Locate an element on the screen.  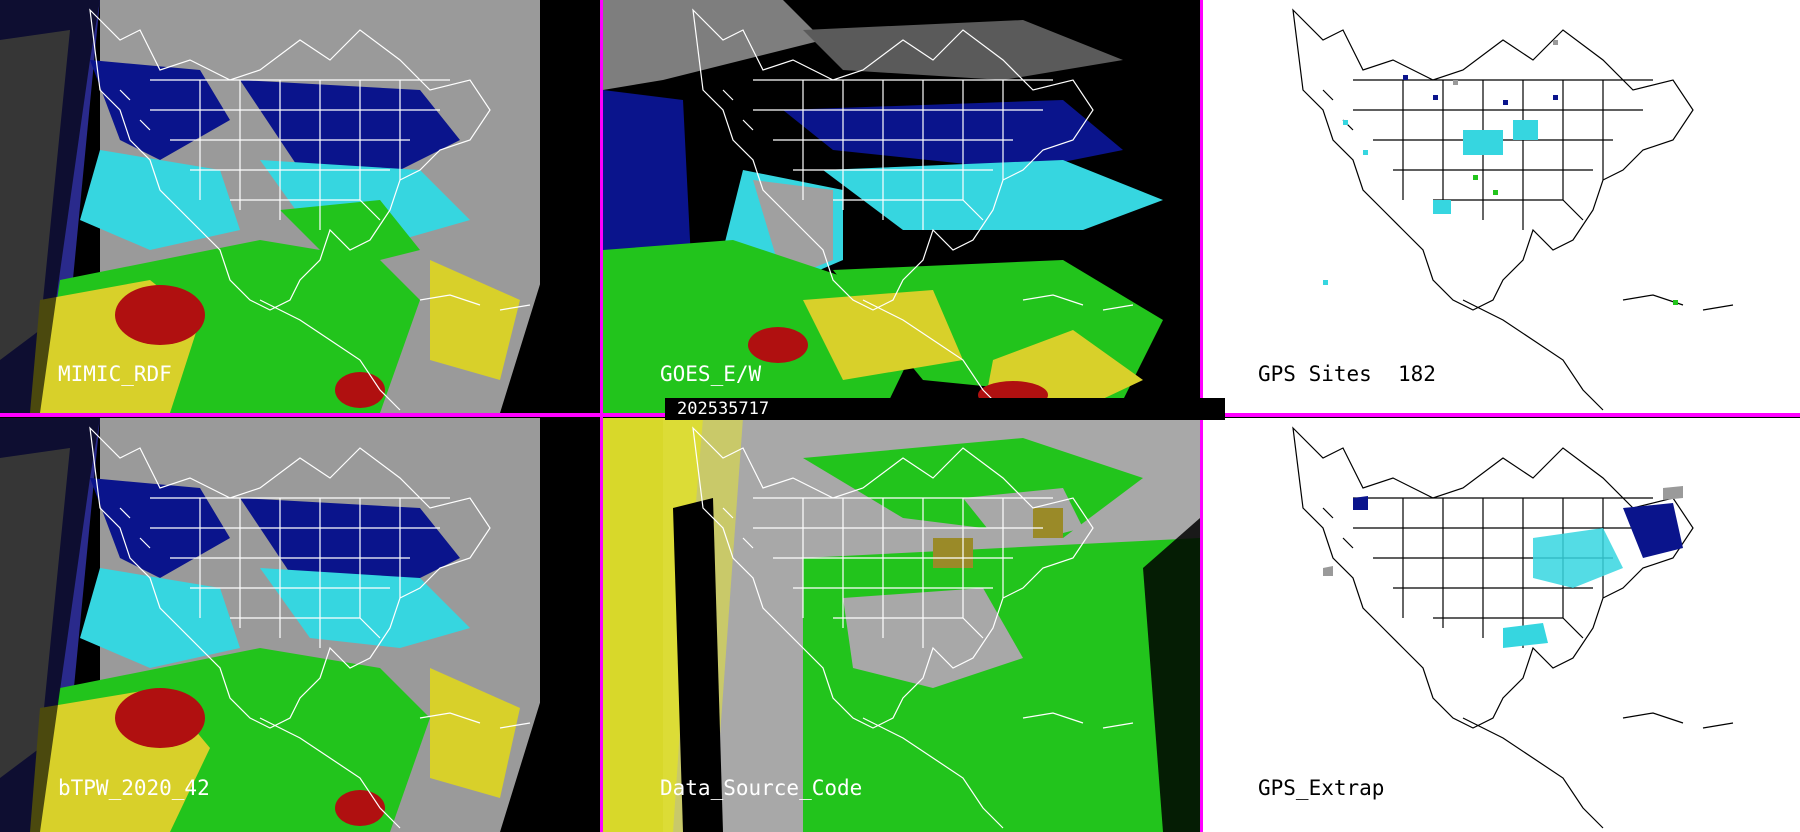
gps-extrap-areas is located at coordinates (1503, 567).